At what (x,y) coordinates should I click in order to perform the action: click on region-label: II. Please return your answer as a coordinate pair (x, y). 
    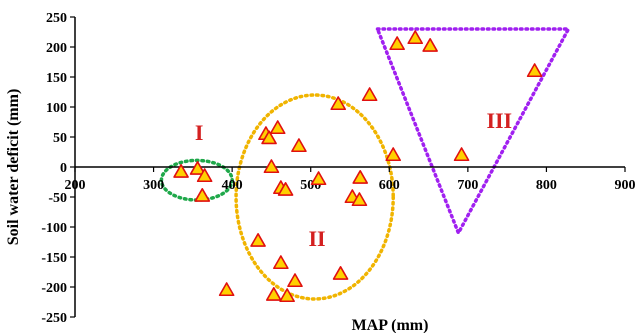
    Looking at the image, I should click on (316, 238).